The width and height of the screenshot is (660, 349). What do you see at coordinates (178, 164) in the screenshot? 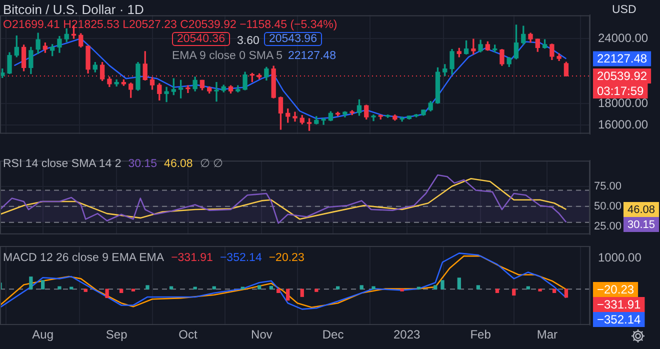
I see `annotation: 46.08` at bounding box center [178, 164].